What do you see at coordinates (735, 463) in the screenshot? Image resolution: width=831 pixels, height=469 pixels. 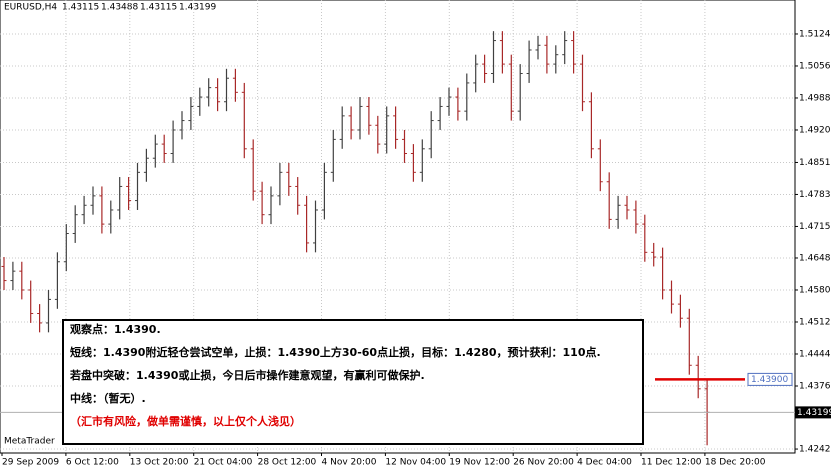 I see `x-tick-label: 18 Dec 20:00` at bounding box center [735, 463].